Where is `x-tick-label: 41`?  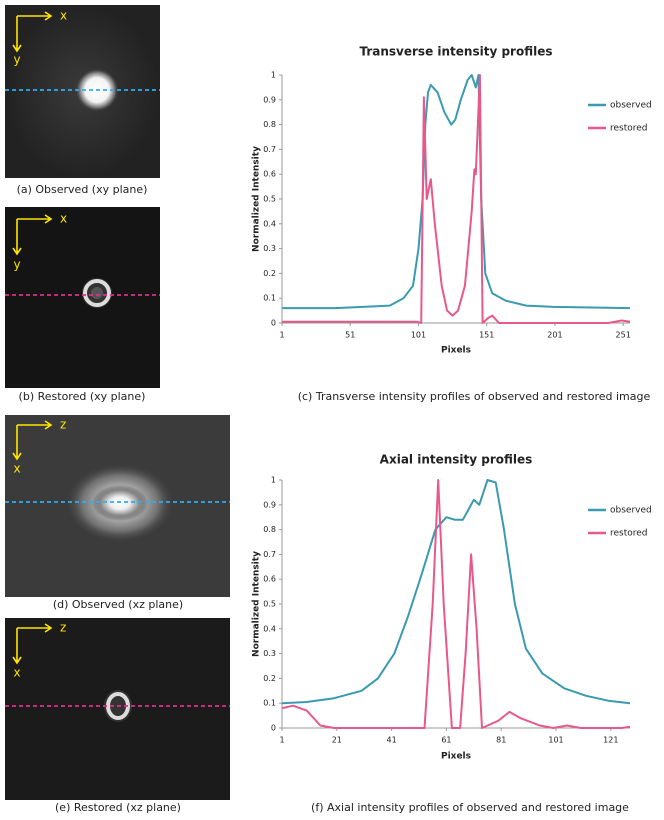 x-tick-label: 41 is located at coordinates (392, 740).